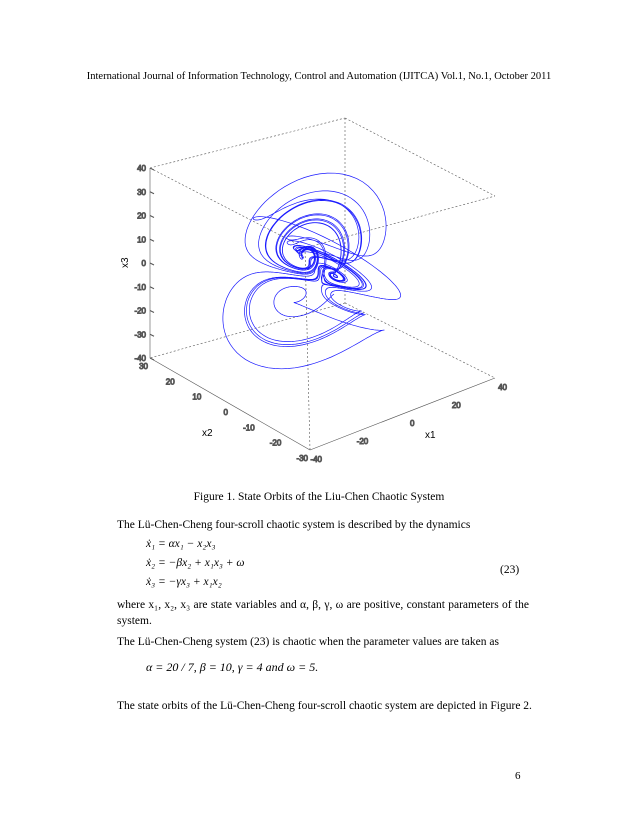  Describe the element at coordinates (230, 404) in the screenshot. I see `y-axis` at that location.